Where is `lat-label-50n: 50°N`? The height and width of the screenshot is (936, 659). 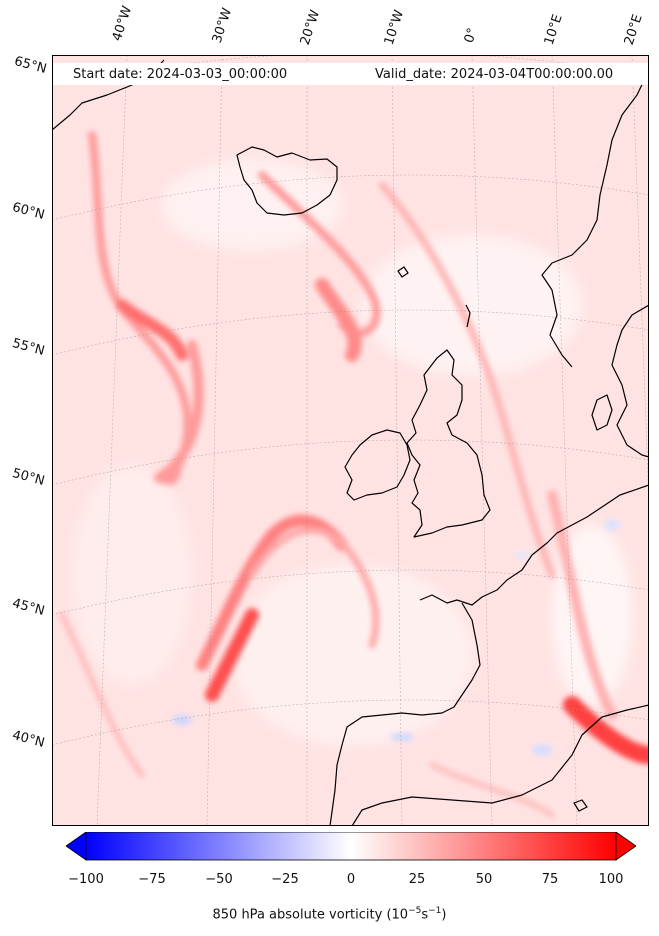 lat-label-50n: 50°N is located at coordinates (28, 477).